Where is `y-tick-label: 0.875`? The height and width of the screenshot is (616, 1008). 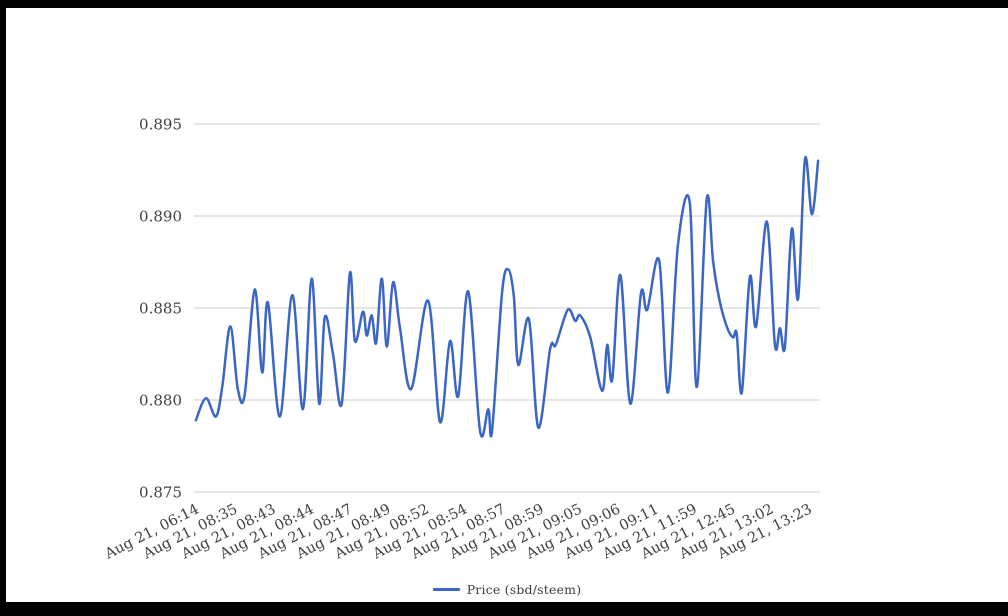 y-tick-label: 0.875 is located at coordinates (160, 493).